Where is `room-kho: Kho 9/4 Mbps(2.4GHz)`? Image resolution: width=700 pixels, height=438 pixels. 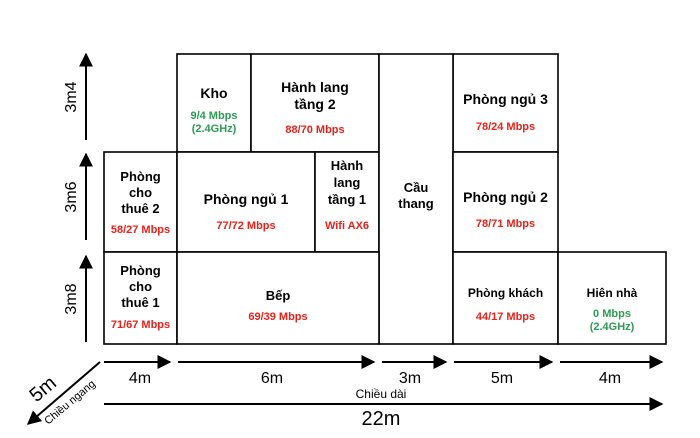 room-kho: Kho 9/4 Mbps(2.4GHz) is located at coordinates (214, 103).